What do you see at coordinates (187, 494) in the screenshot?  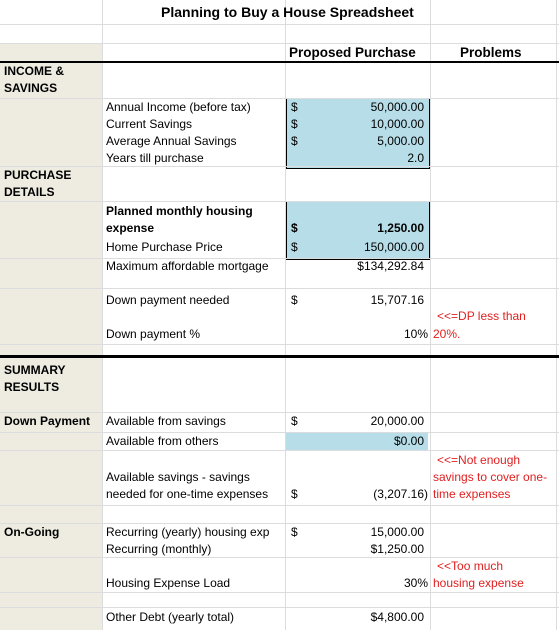 I see `label-available-minus-needed-2: needed for one-time expenses` at bounding box center [187, 494].